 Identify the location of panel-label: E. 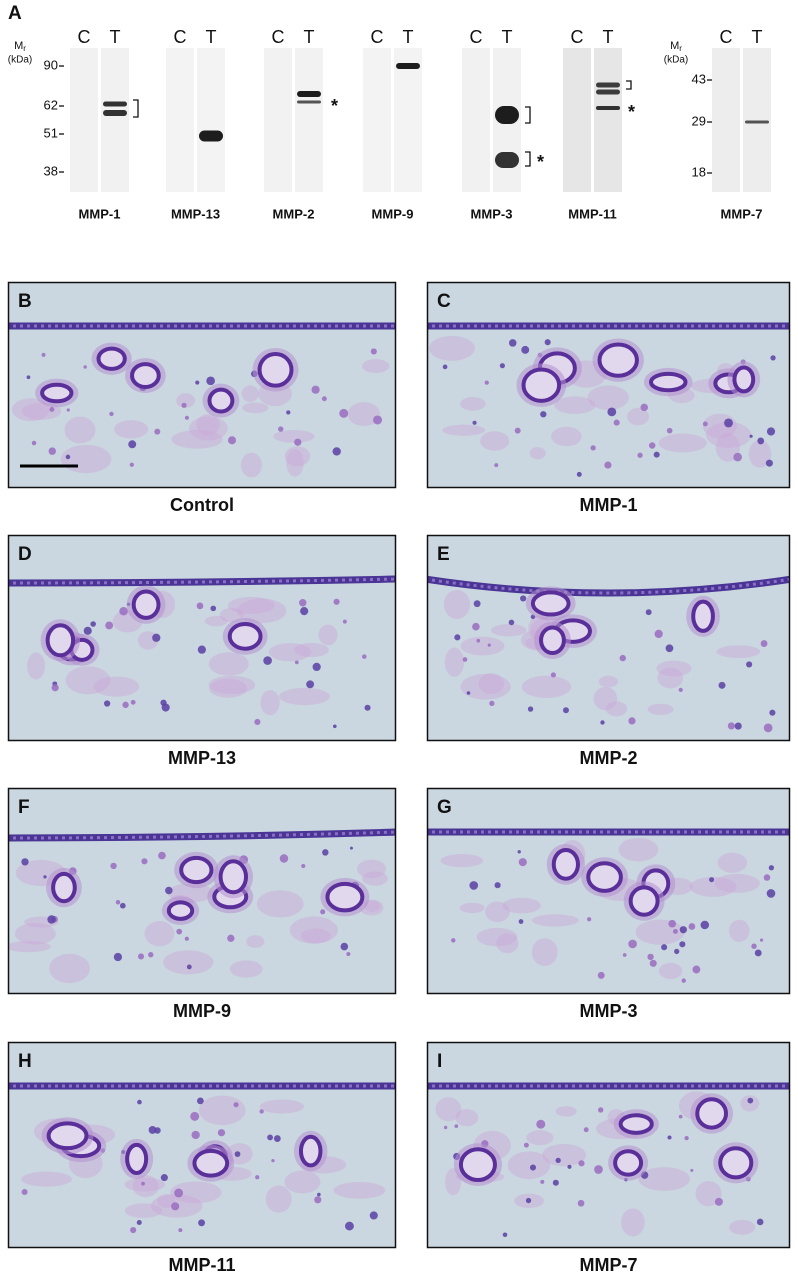
(443, 554).